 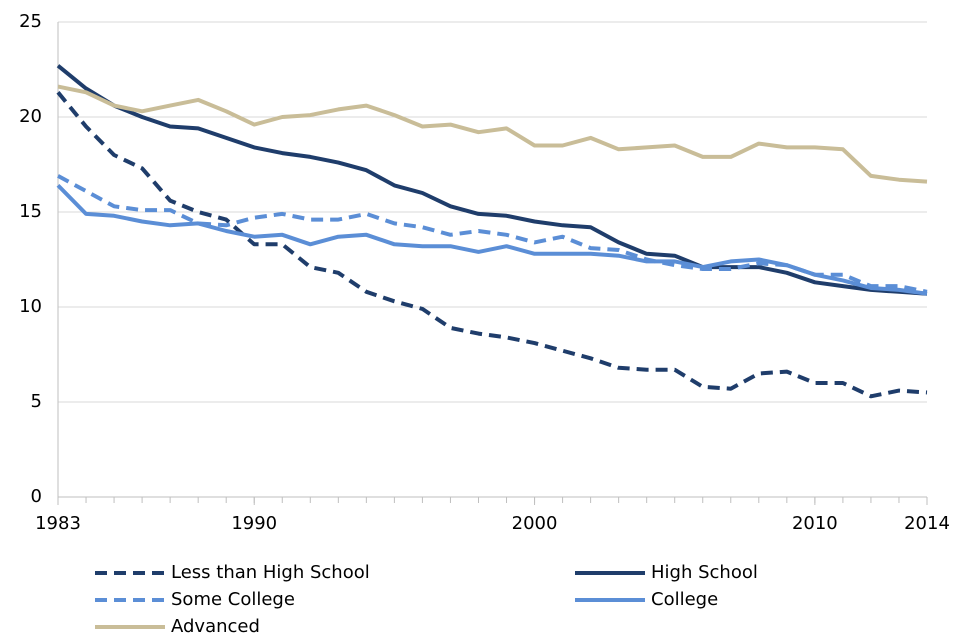 What do you see at coordinates (254, 523) in the screenshot?
I see `x-tick-label: 1990` at bounding box center [254, 523].